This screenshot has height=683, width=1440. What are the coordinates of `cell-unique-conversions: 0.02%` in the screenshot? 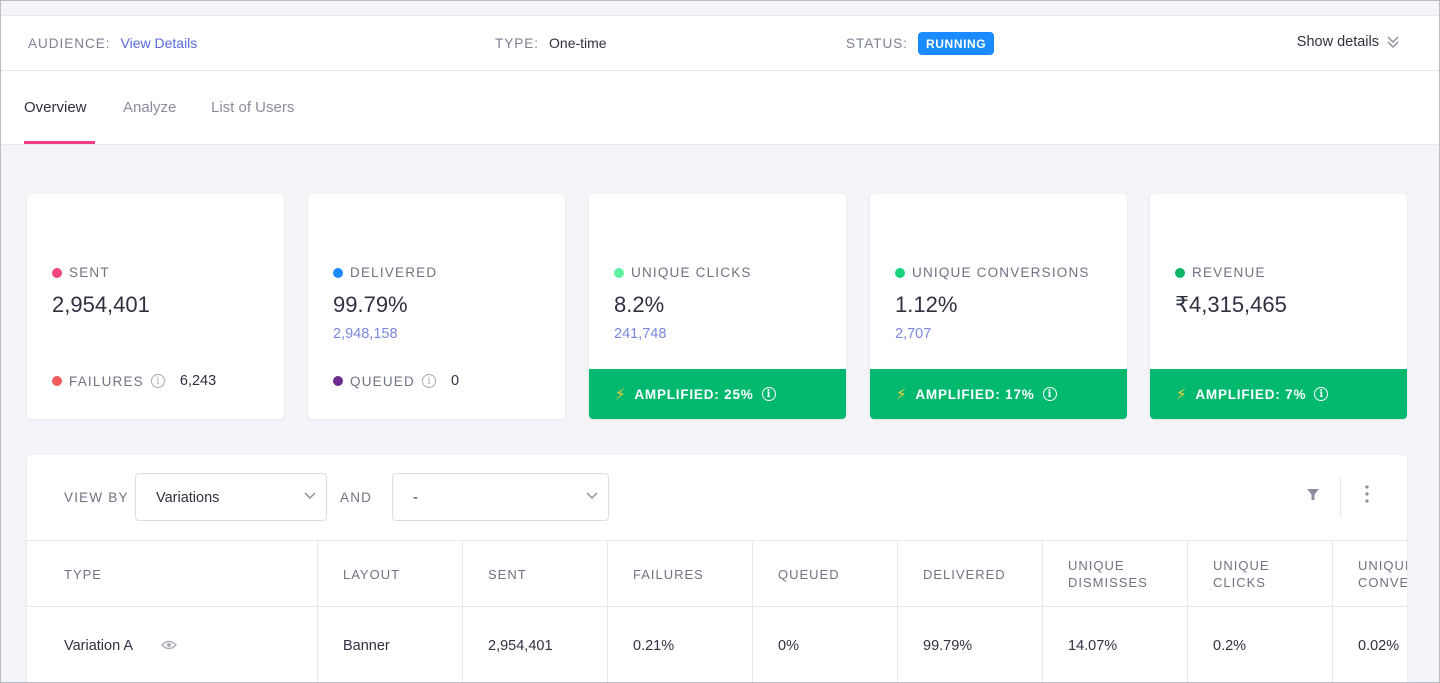 It's located at (1370, 644).